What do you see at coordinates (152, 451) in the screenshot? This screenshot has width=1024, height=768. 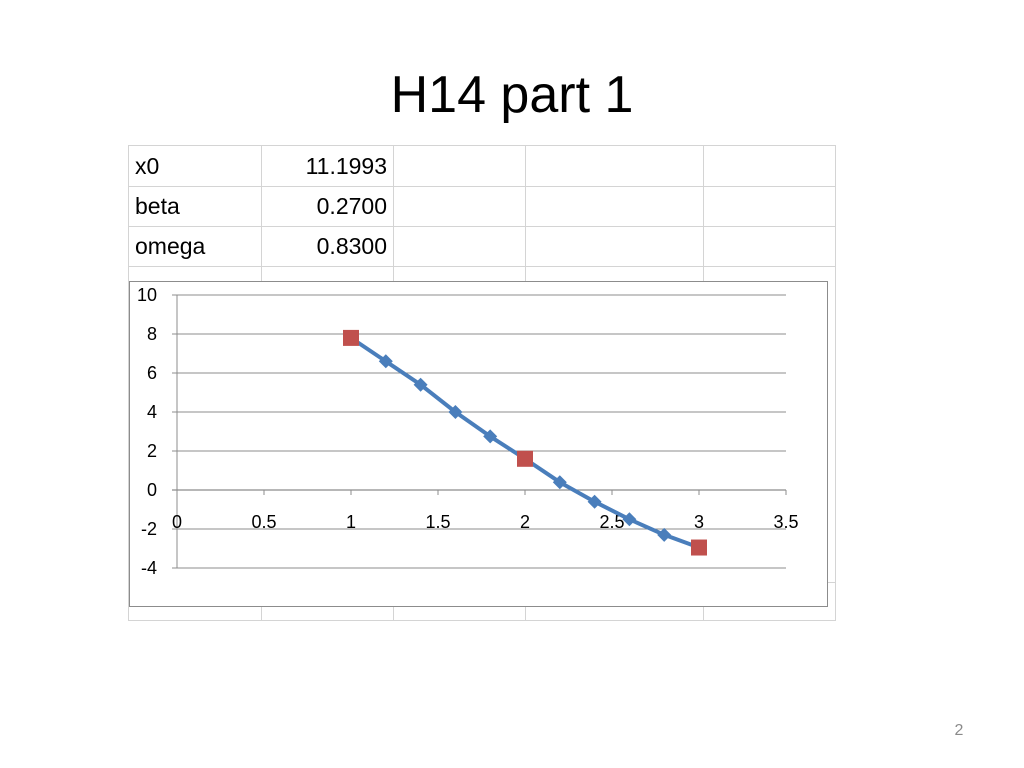 I see `y-tick-label: 2` at bounding box center [152, 451].